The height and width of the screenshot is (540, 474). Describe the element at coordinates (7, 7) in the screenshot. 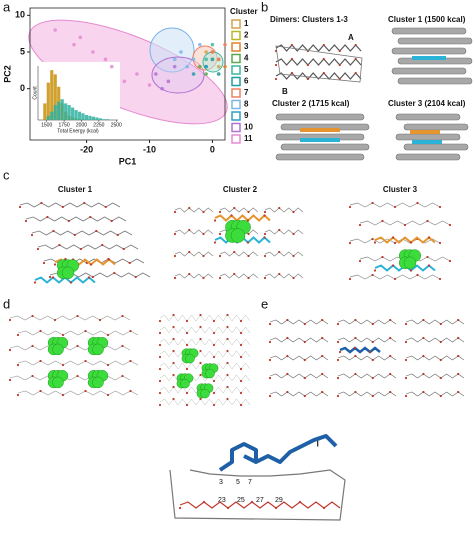

I see `panel-letter: a` at that location.